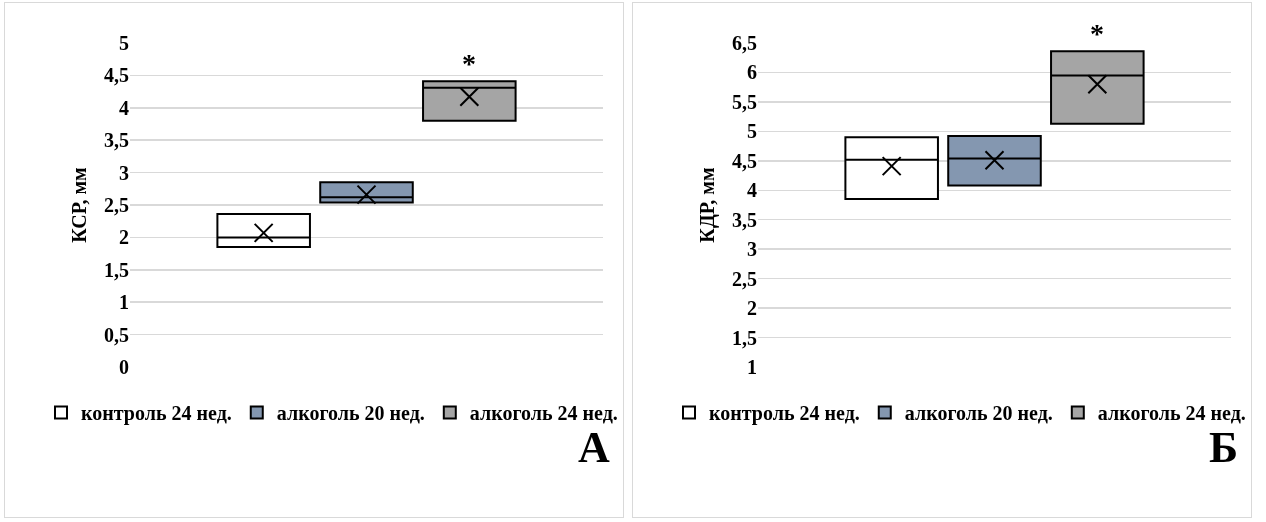  Describe the element at coordinates (744, 101) in the screenshot. I see `y-tick-label: 5,5` at that location.